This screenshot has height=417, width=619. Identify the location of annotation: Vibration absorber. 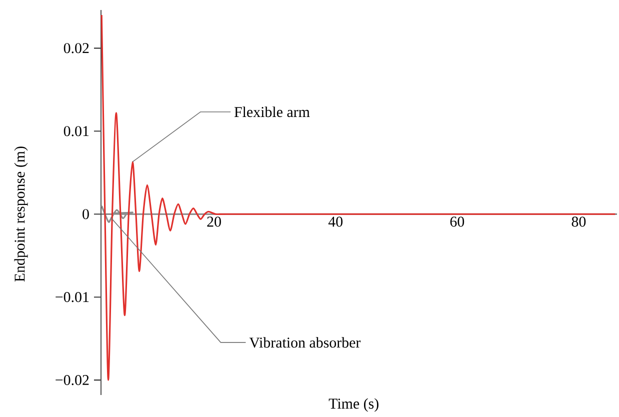
(305, 342).